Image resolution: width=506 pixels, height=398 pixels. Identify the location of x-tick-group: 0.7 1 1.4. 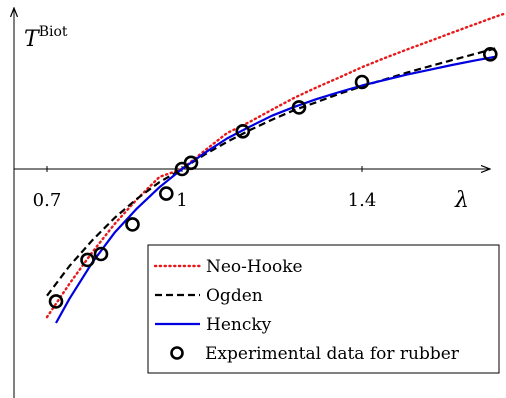
(205, 188).